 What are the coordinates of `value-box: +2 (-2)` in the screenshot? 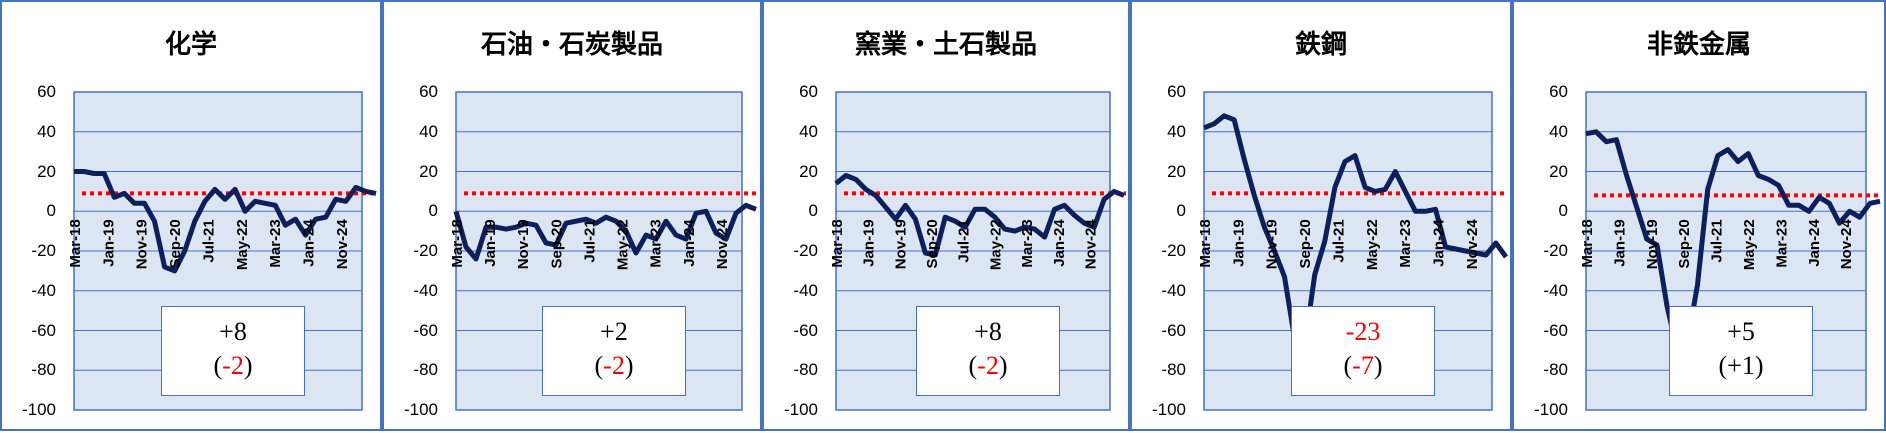 It's located at (614, 351).